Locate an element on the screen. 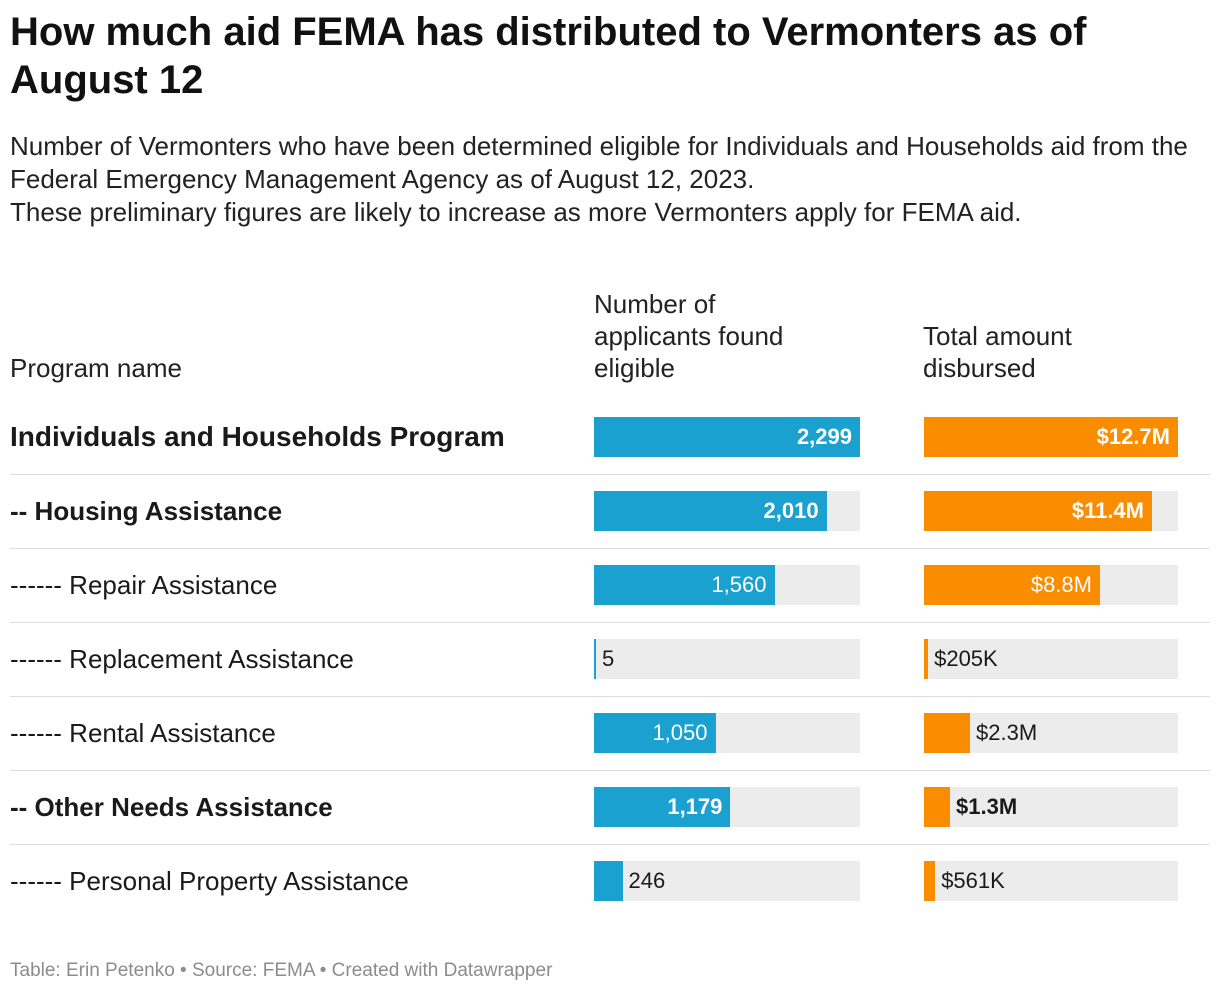  column-header-program: Program name is located at coordinates (96, 368).